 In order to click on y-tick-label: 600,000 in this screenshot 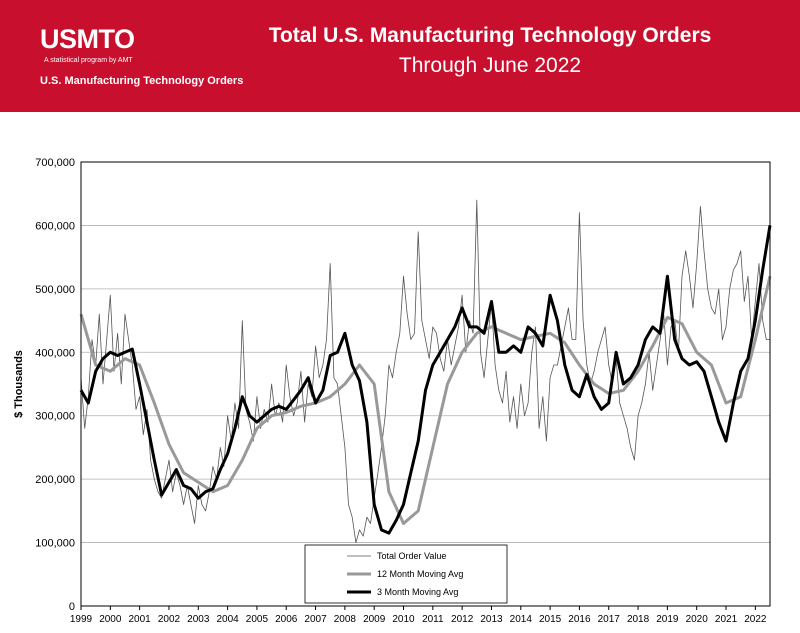, I will do `click(55, 226)`.